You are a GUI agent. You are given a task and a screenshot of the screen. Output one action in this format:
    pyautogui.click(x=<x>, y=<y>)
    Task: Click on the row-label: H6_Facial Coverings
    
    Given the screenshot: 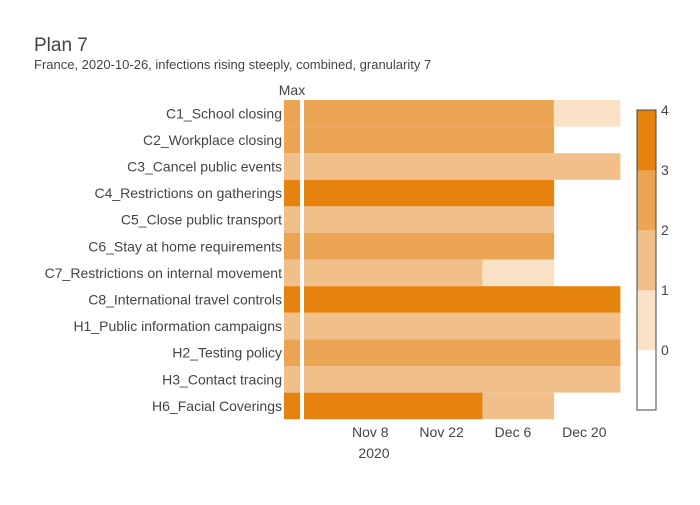 What is the action you would take?
    pyautogui.click(x=217, y=406)
    